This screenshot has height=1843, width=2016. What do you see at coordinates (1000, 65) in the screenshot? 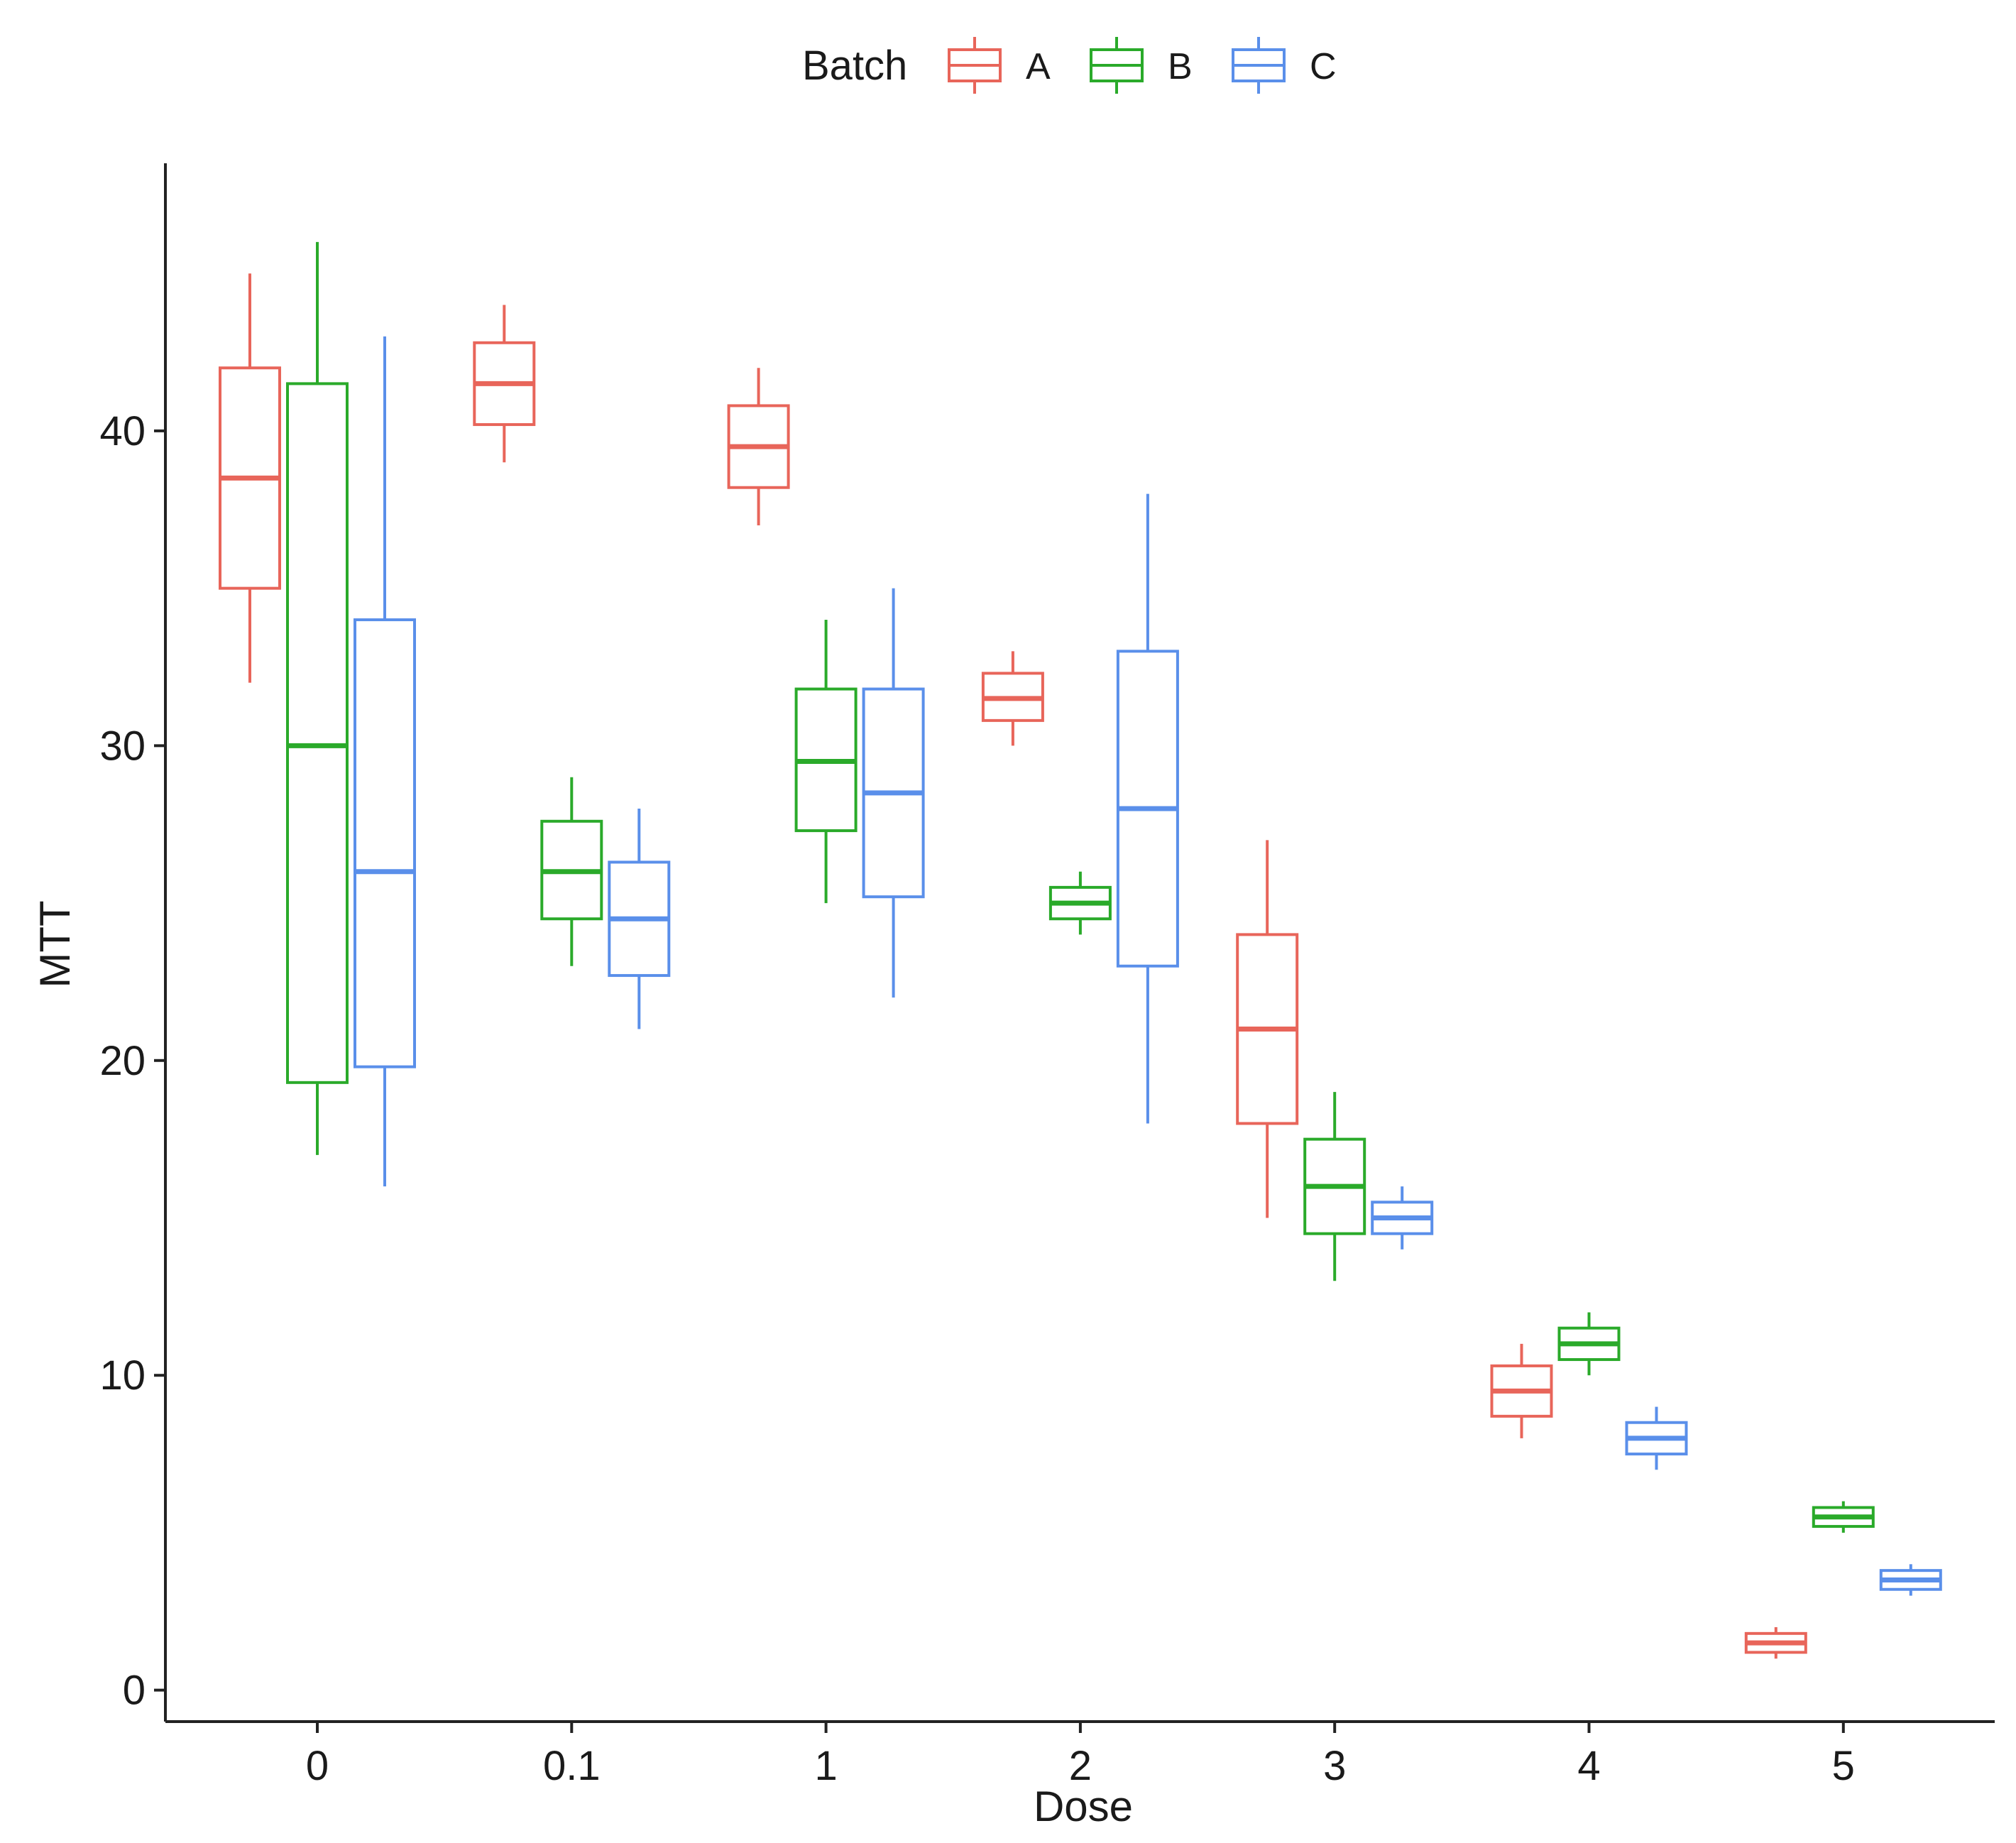
I see `legend-entry-A: A` at bounding box center [1000, 65].